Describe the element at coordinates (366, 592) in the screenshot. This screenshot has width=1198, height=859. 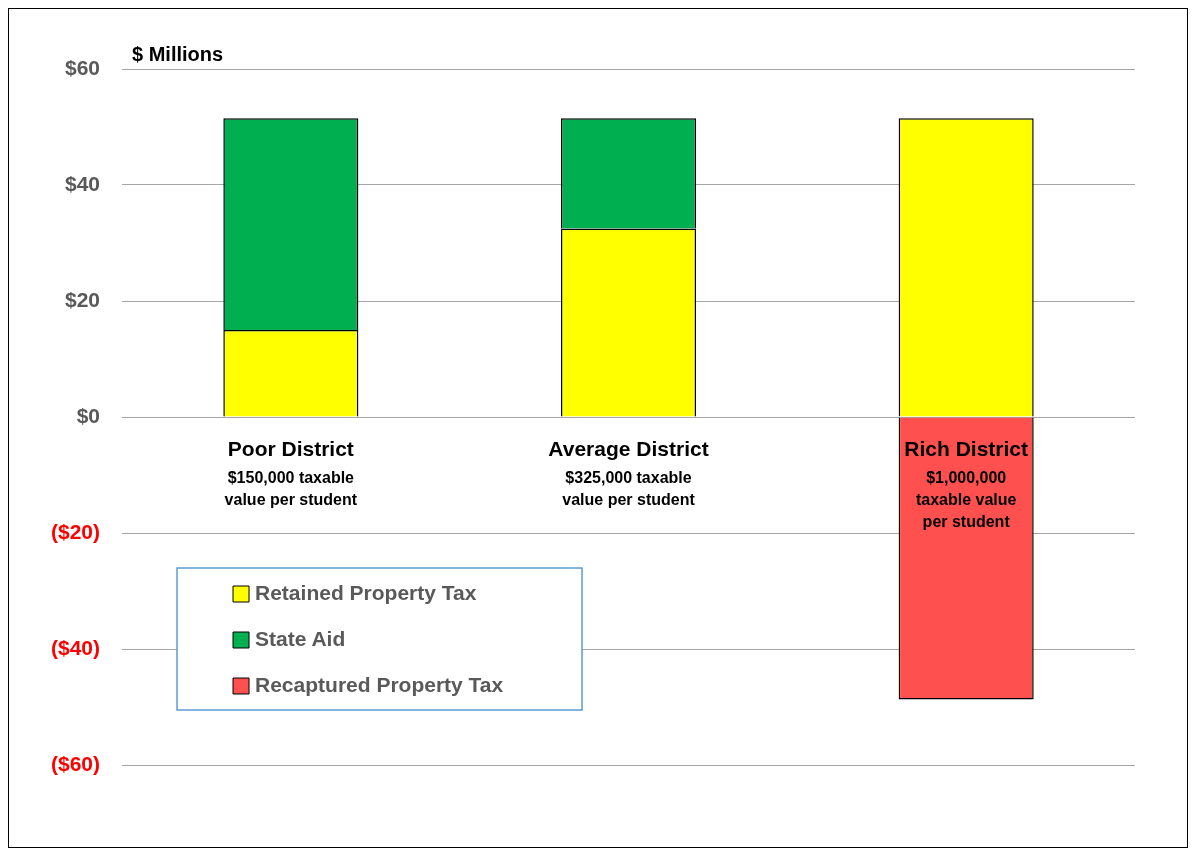
I see `legend-label: Retained Property Tax` at that location.